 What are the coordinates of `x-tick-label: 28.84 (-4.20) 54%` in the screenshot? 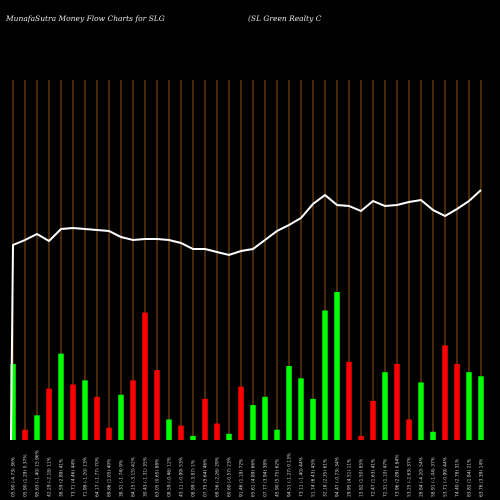 It's located at (422, 477).